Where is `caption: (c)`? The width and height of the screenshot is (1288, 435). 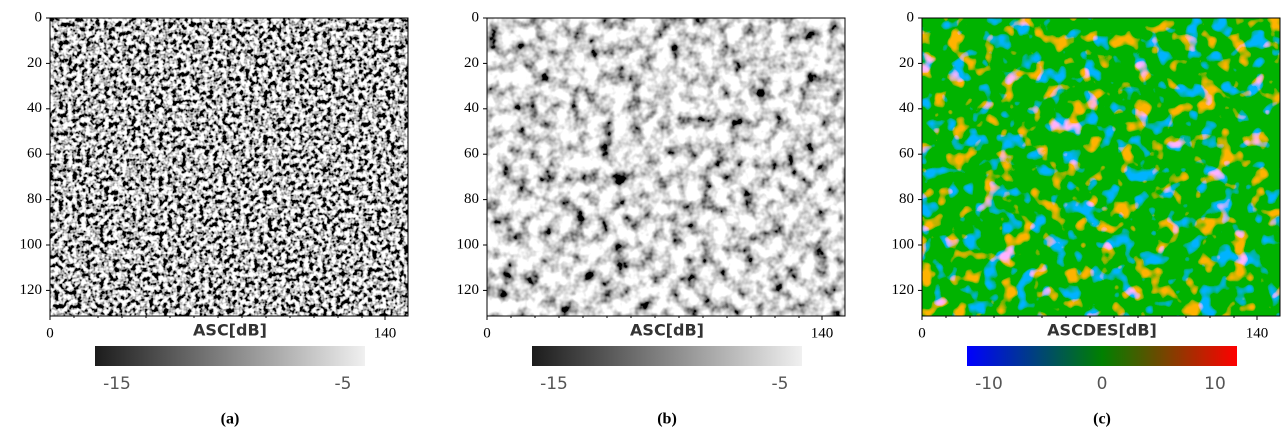 caption: (c) is located at coordinates (1102, 419).